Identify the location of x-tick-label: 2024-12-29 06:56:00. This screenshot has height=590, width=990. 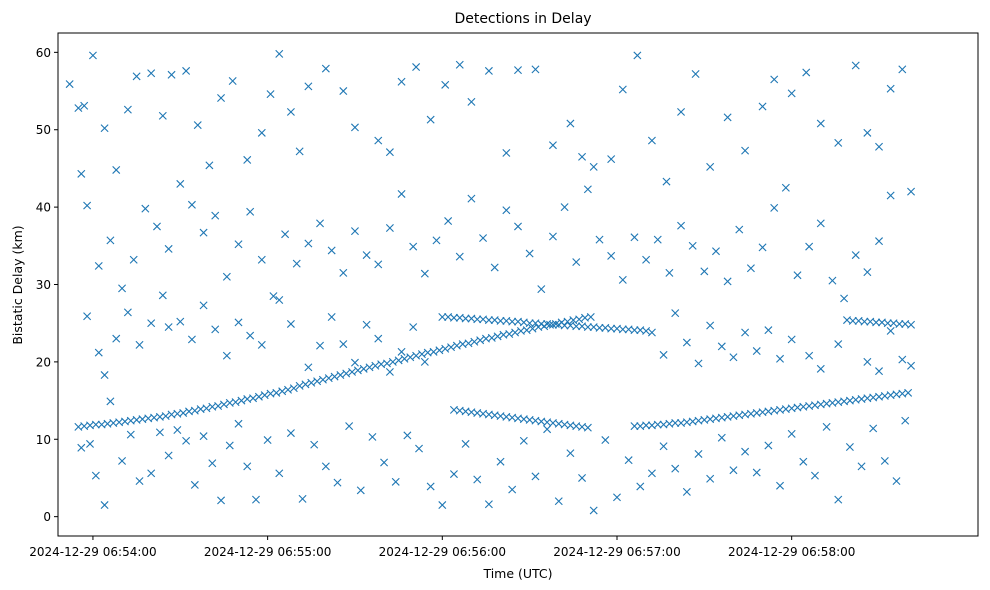
(442, 552).